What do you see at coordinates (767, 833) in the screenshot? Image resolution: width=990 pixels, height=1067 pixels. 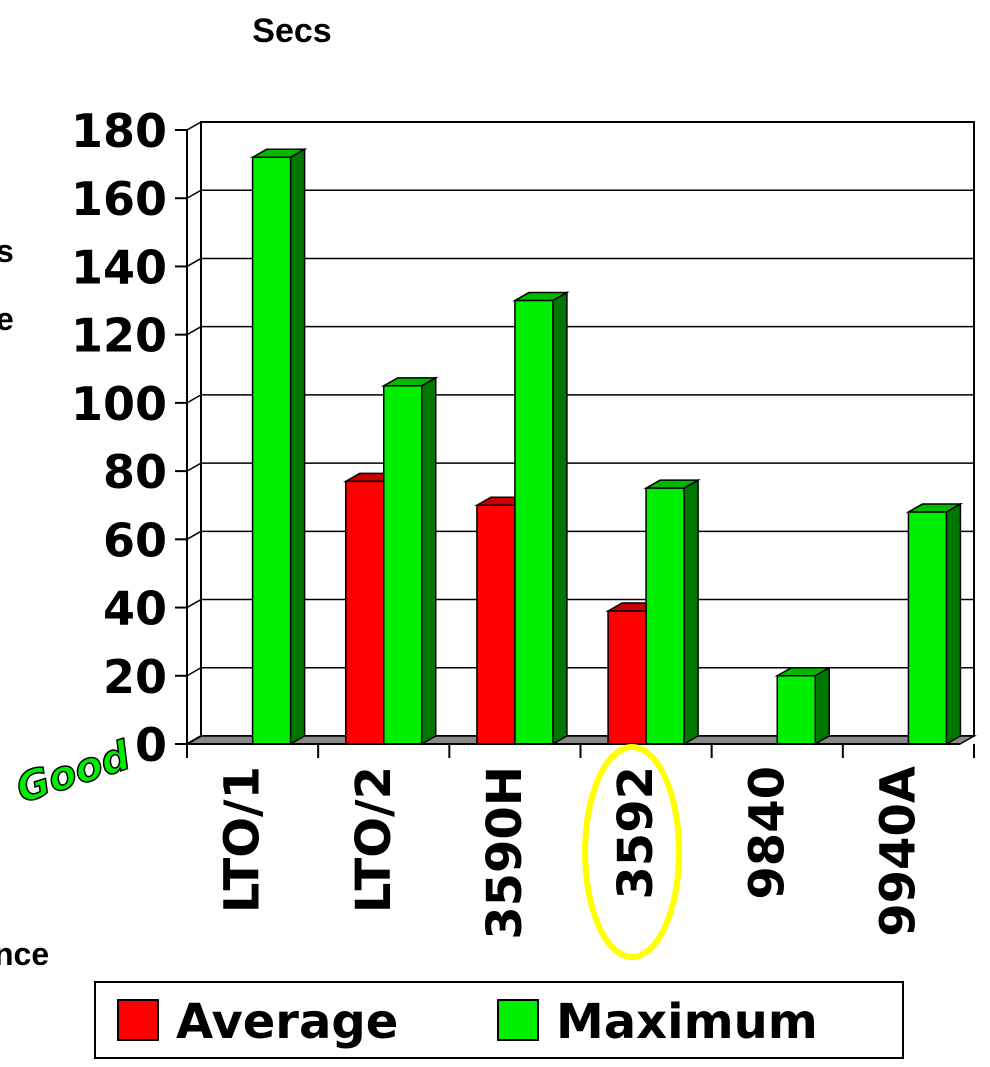 I see `x-tick-label: 9840` at bounding box center [767, 833].